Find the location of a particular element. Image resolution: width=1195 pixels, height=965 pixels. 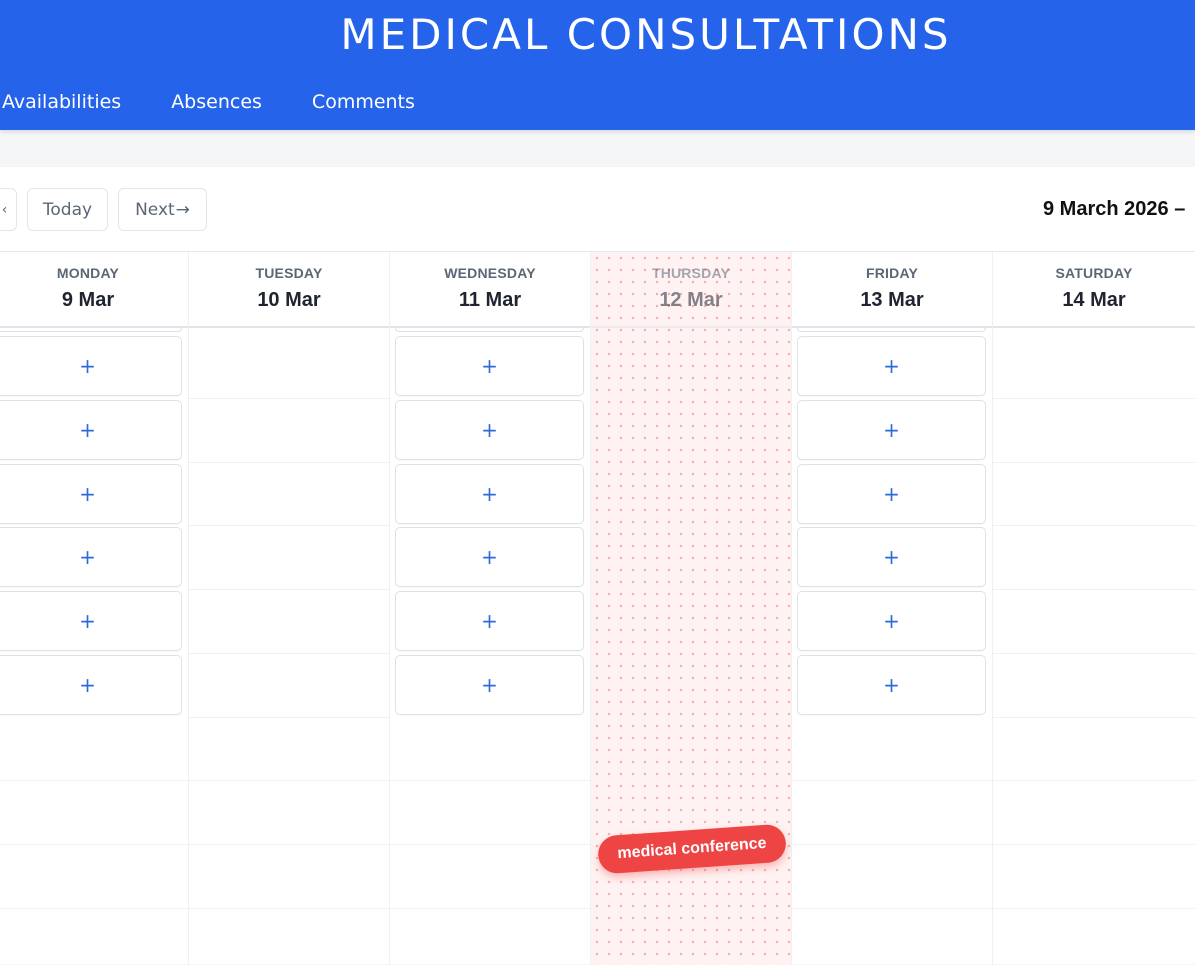

day-header: MONDAY 9 Mar is located at coordinates (94, 290).